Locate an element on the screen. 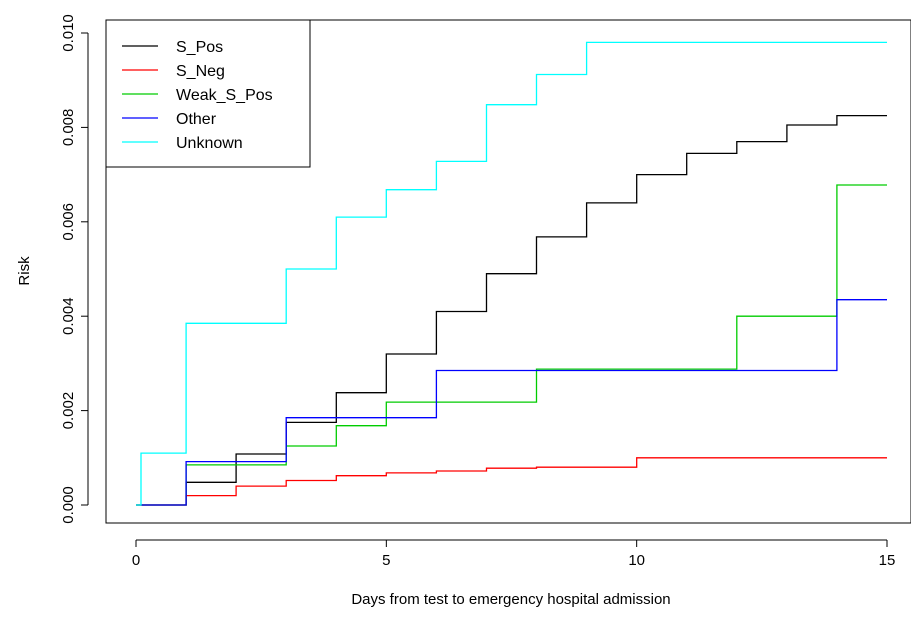  y-tick-label-0: 0.000 is located at coordinates (68, 505).